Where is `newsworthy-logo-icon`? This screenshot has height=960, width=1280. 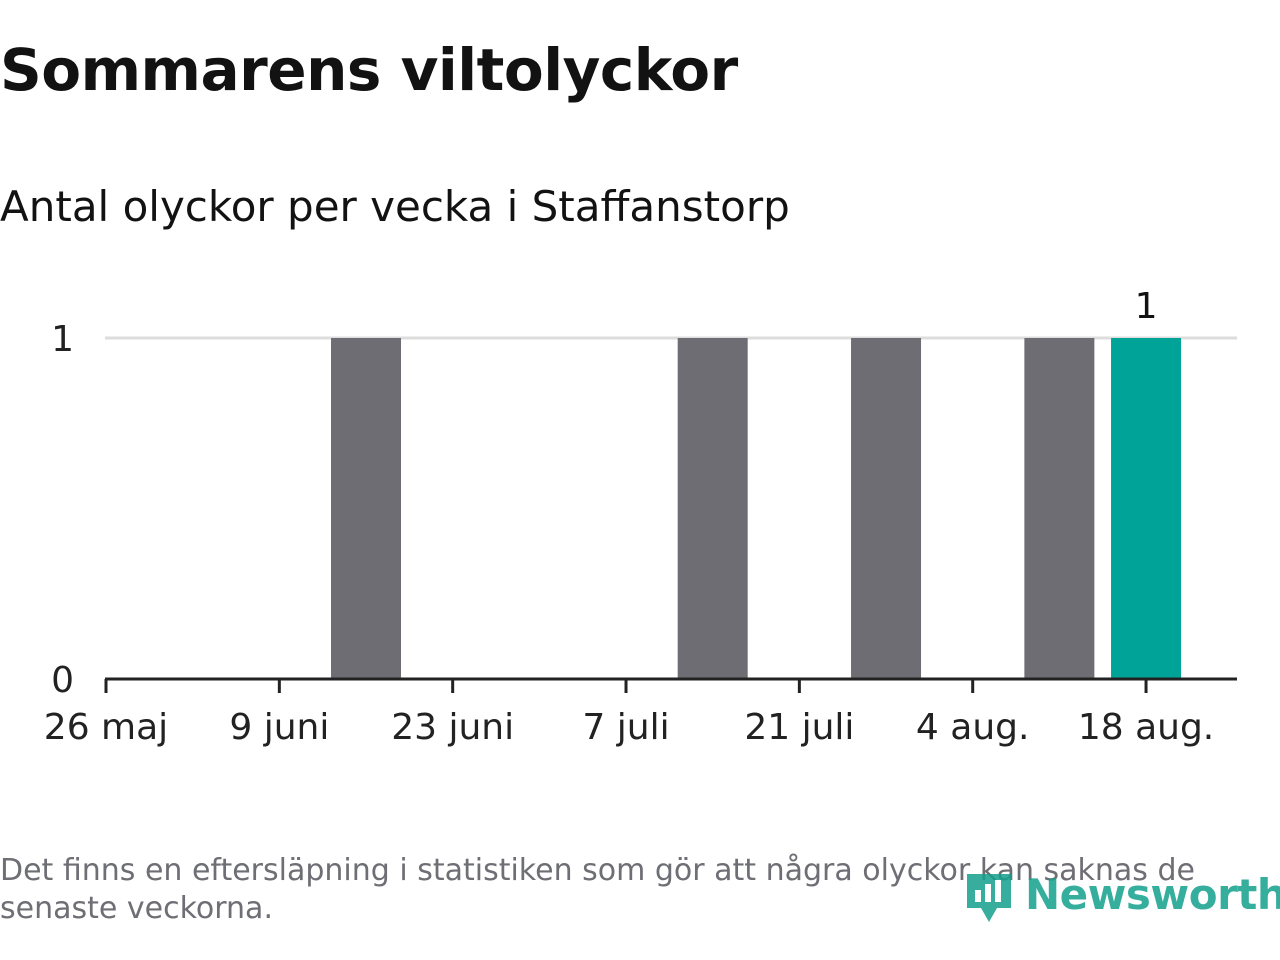
newsworthy-logo-icon is located at coordinates (989, 894).